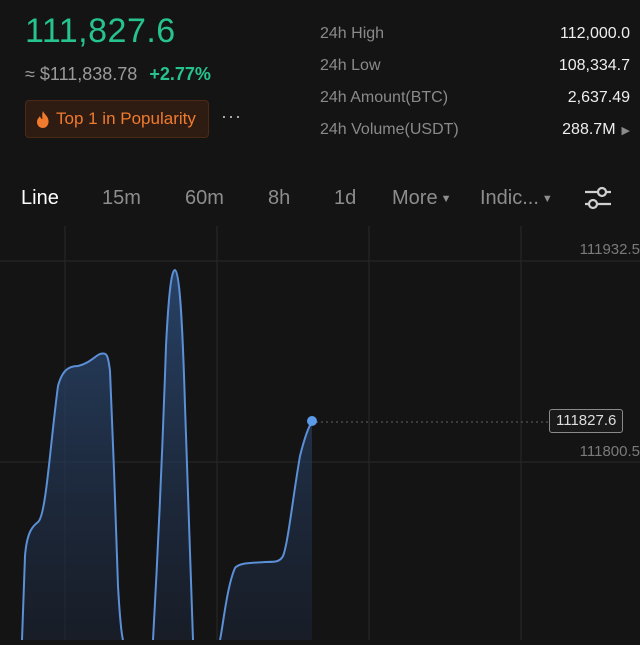  Describe the element at coordinates (475, 34) in the screenshot. I see `stat-24h-high: 24h High 112,000.0` at that location.